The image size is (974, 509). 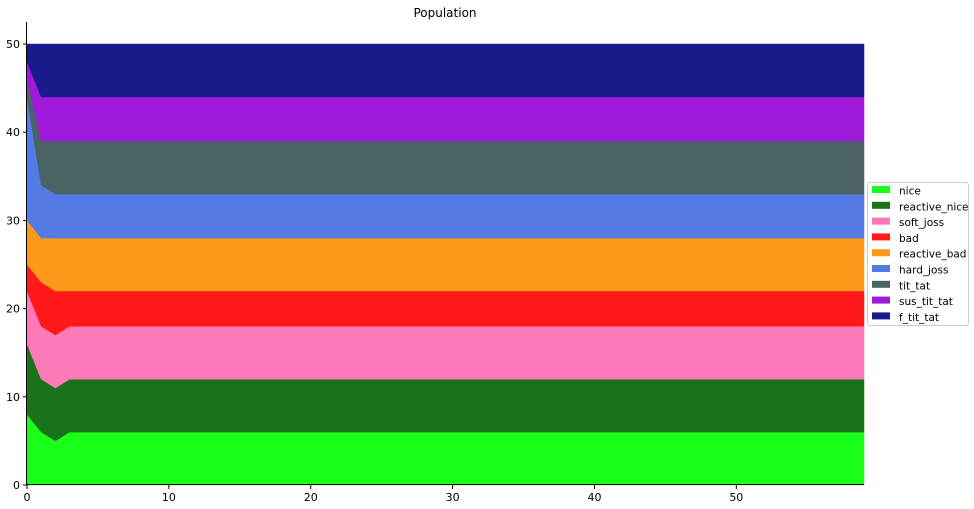 I want to click on legend-label-soft-joss: soft_joss, so click(x=921, y=223).